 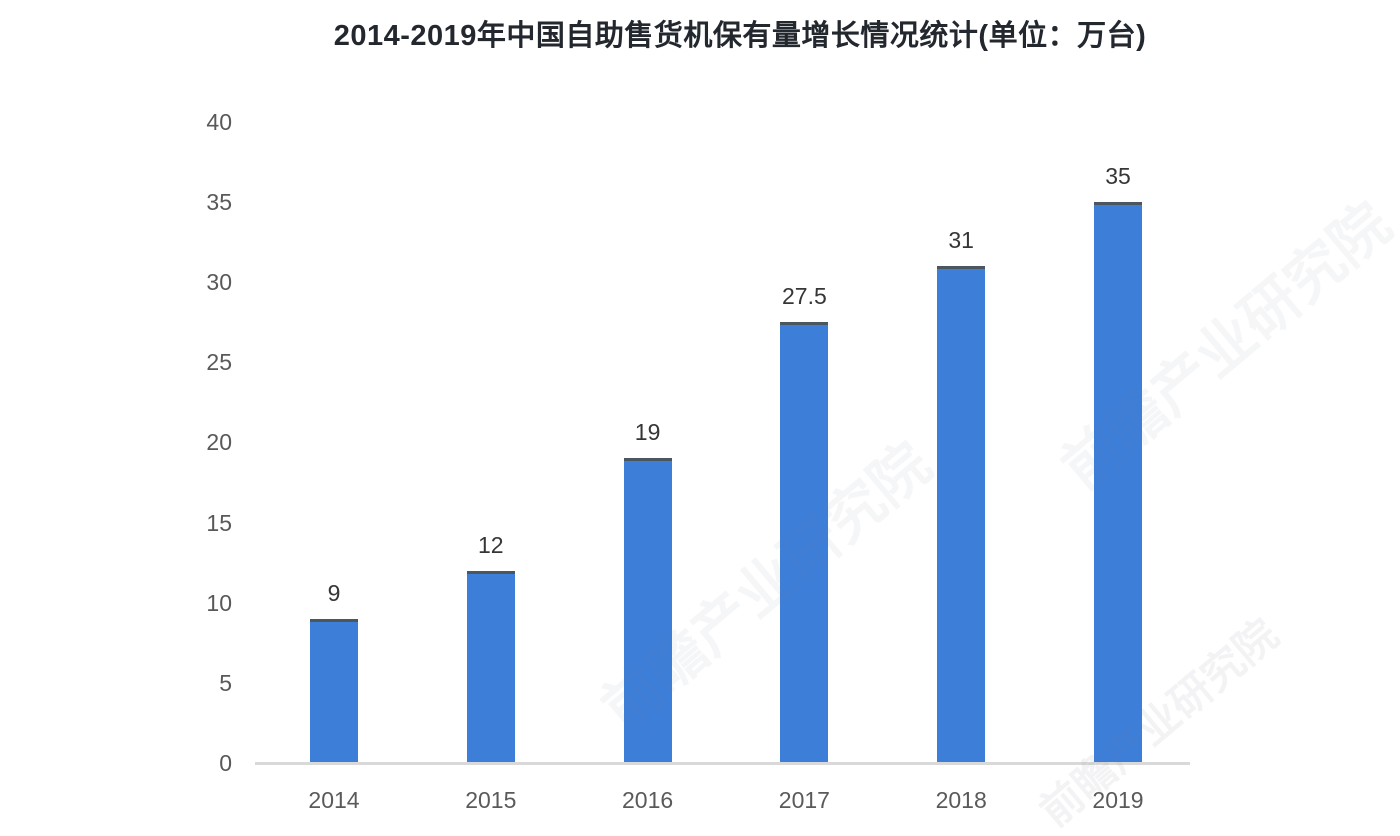 What do you see at coordinates (219, 602) in the screenshot?
I see `y-tick-label: 10` at bounding box center [219, 602].